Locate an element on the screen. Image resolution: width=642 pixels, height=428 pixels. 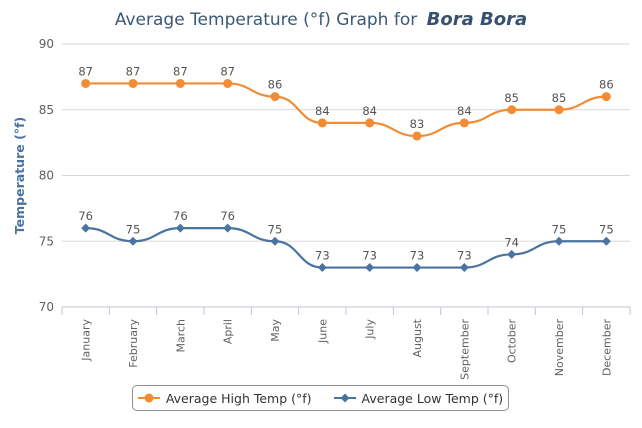
x-tick-label: February is located at coordinates (133, 343).